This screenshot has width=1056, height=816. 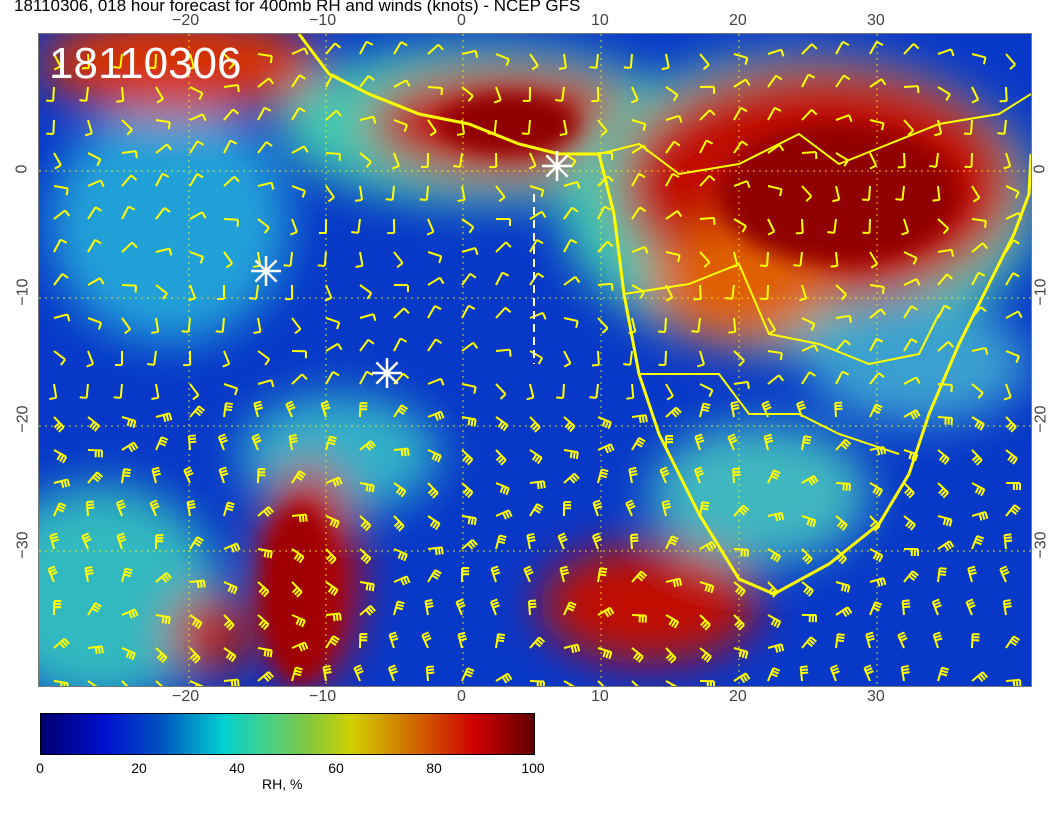 I want to click on lon-tick-top: 0, so click(x=461, y=20).